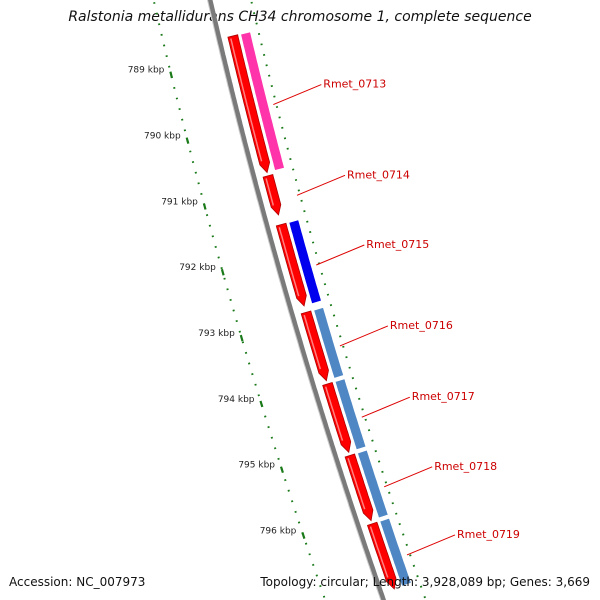 The image size is (600, 600). Describe the element at coordinates (354, 84) in the screenshot. I see `gene-label: Rmet_0713` at that location.